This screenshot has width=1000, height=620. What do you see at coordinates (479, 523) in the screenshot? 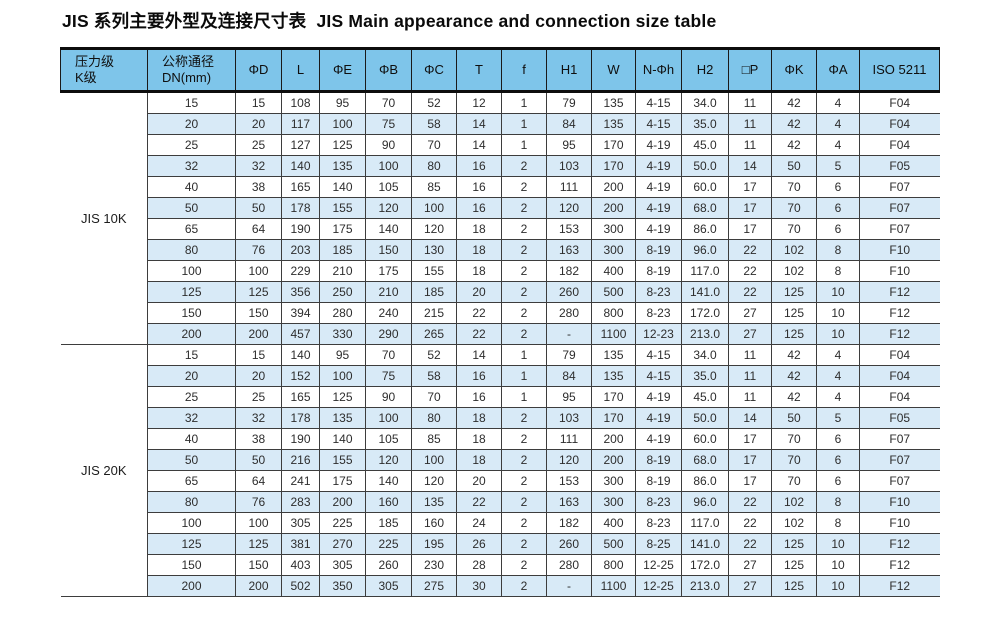
I see `table-cell: 24` at bounding box center [479, 523].